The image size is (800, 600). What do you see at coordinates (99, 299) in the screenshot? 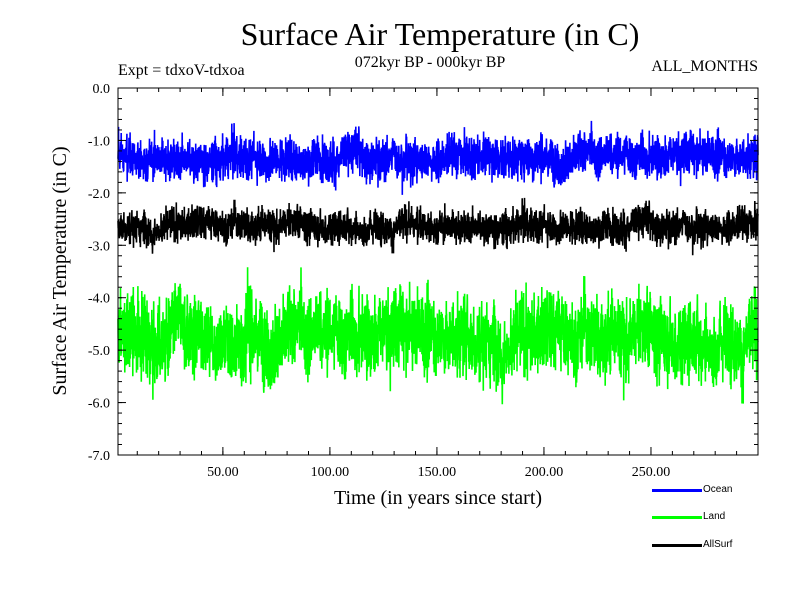
I see `y-tick-label: -4.0` at bounding box center [99, 299].